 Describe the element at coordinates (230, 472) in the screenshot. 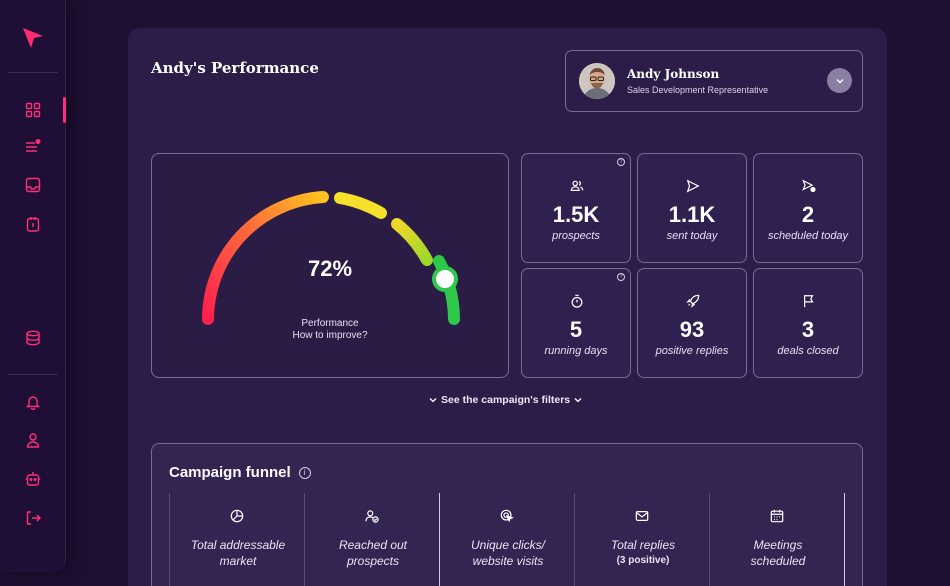

I see `funnel-title-text: Campaign funnel` at that location.